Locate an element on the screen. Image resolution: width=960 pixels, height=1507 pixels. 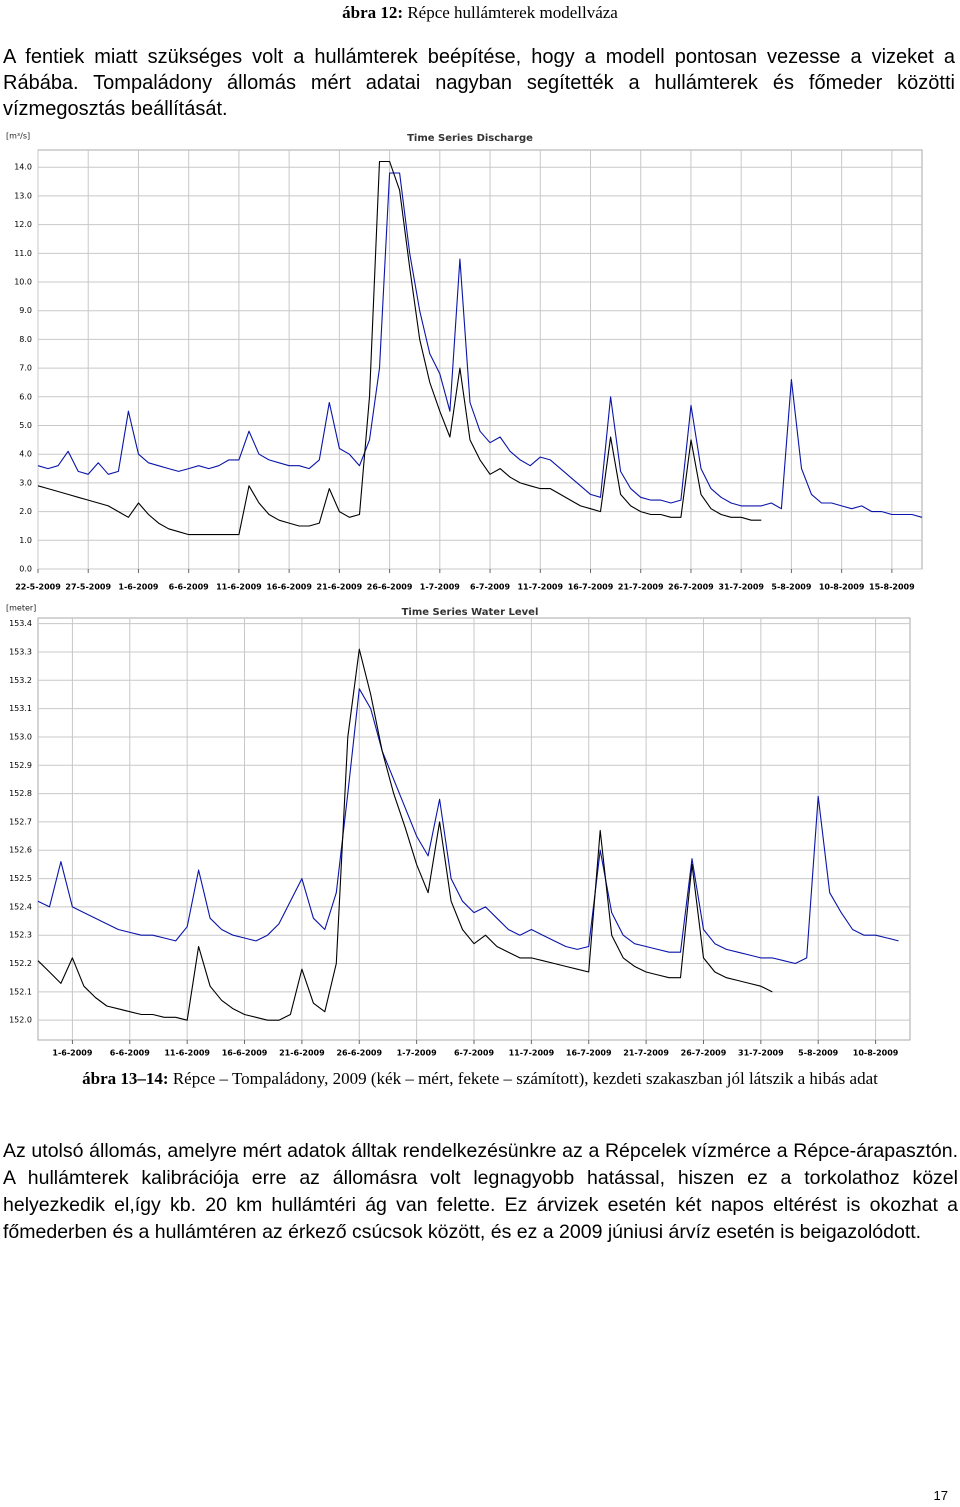
y-tick-label: 153.1 is located at coordinates (20, 708).